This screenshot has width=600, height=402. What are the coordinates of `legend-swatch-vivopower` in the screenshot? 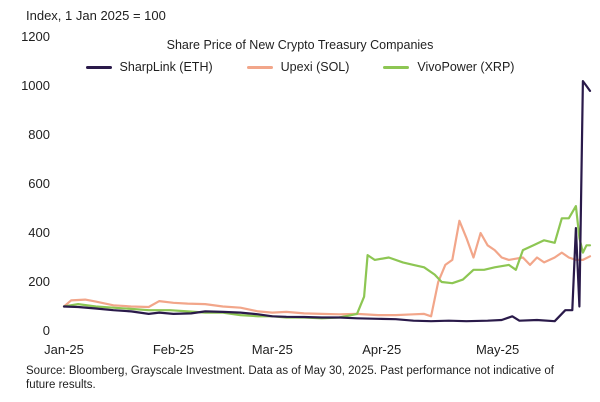 It's located at (396, 67).